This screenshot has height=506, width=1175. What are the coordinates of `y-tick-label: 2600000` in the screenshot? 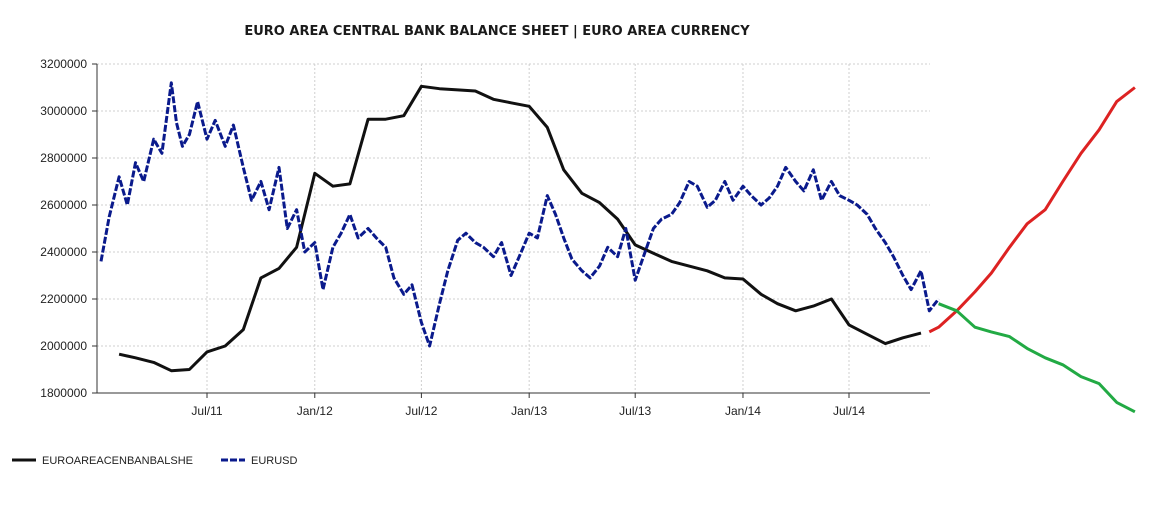 It's located at (63, 205).